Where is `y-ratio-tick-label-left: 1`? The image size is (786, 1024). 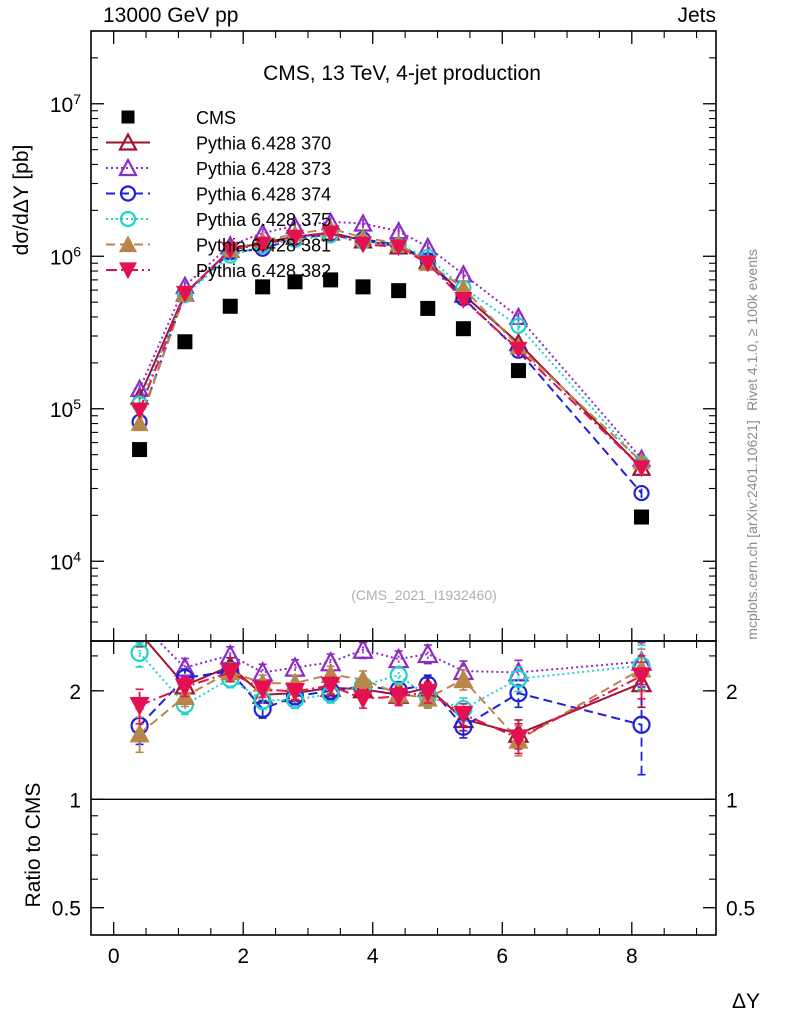
y-ratio-tick-label-left: 1 is located at coordinates (75, 800).